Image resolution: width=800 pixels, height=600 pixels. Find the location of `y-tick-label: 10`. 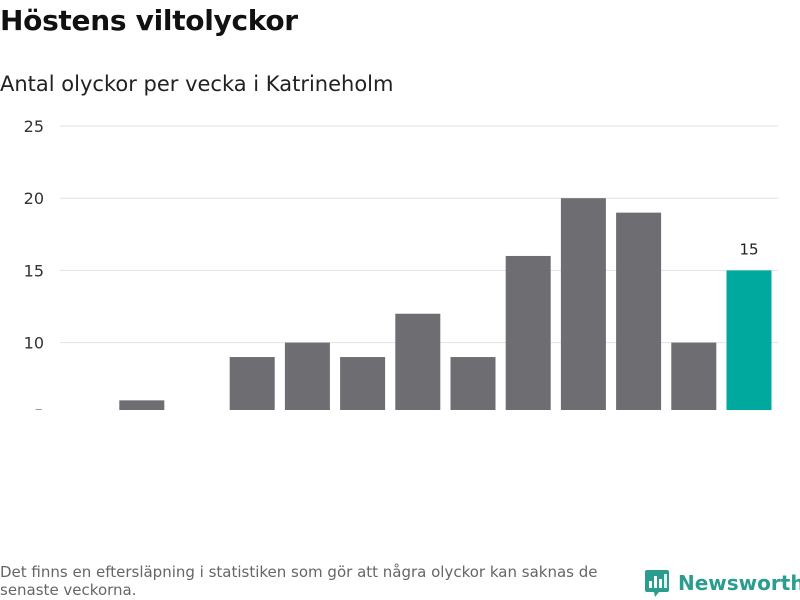

y-tick-label: 10 is located at coordinates (34, 343).